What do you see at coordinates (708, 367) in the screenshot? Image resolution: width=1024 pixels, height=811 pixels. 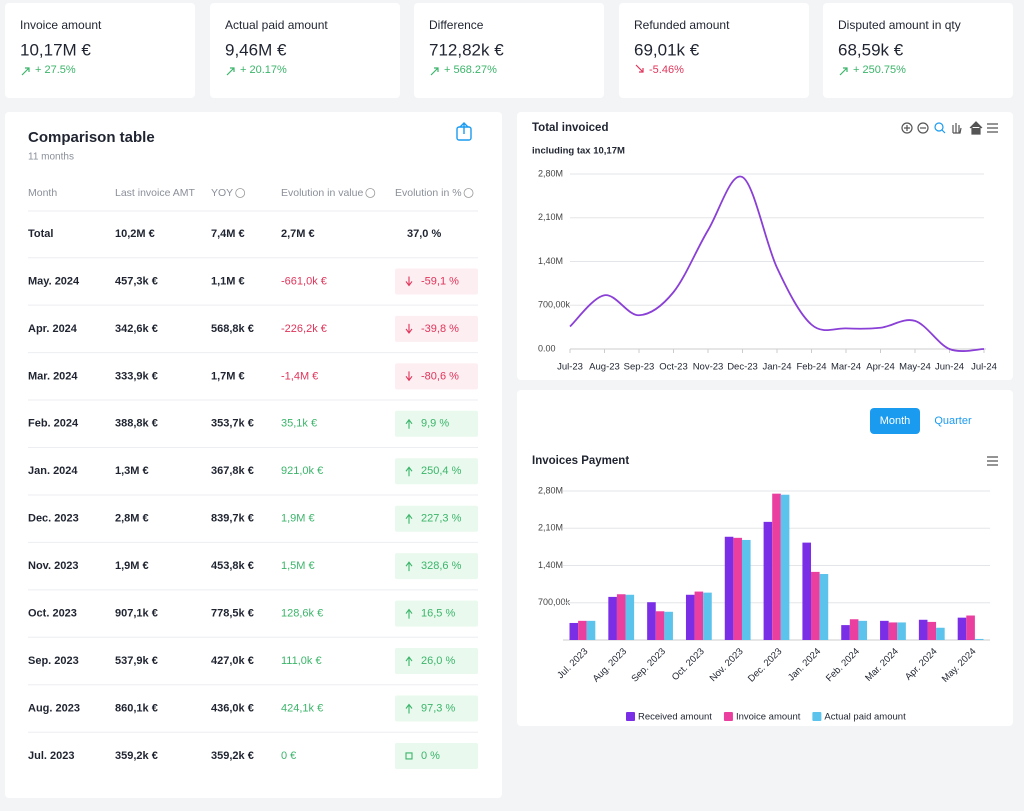 I see `x-tick-label: Nov-23` at bounding box center [708, 367].